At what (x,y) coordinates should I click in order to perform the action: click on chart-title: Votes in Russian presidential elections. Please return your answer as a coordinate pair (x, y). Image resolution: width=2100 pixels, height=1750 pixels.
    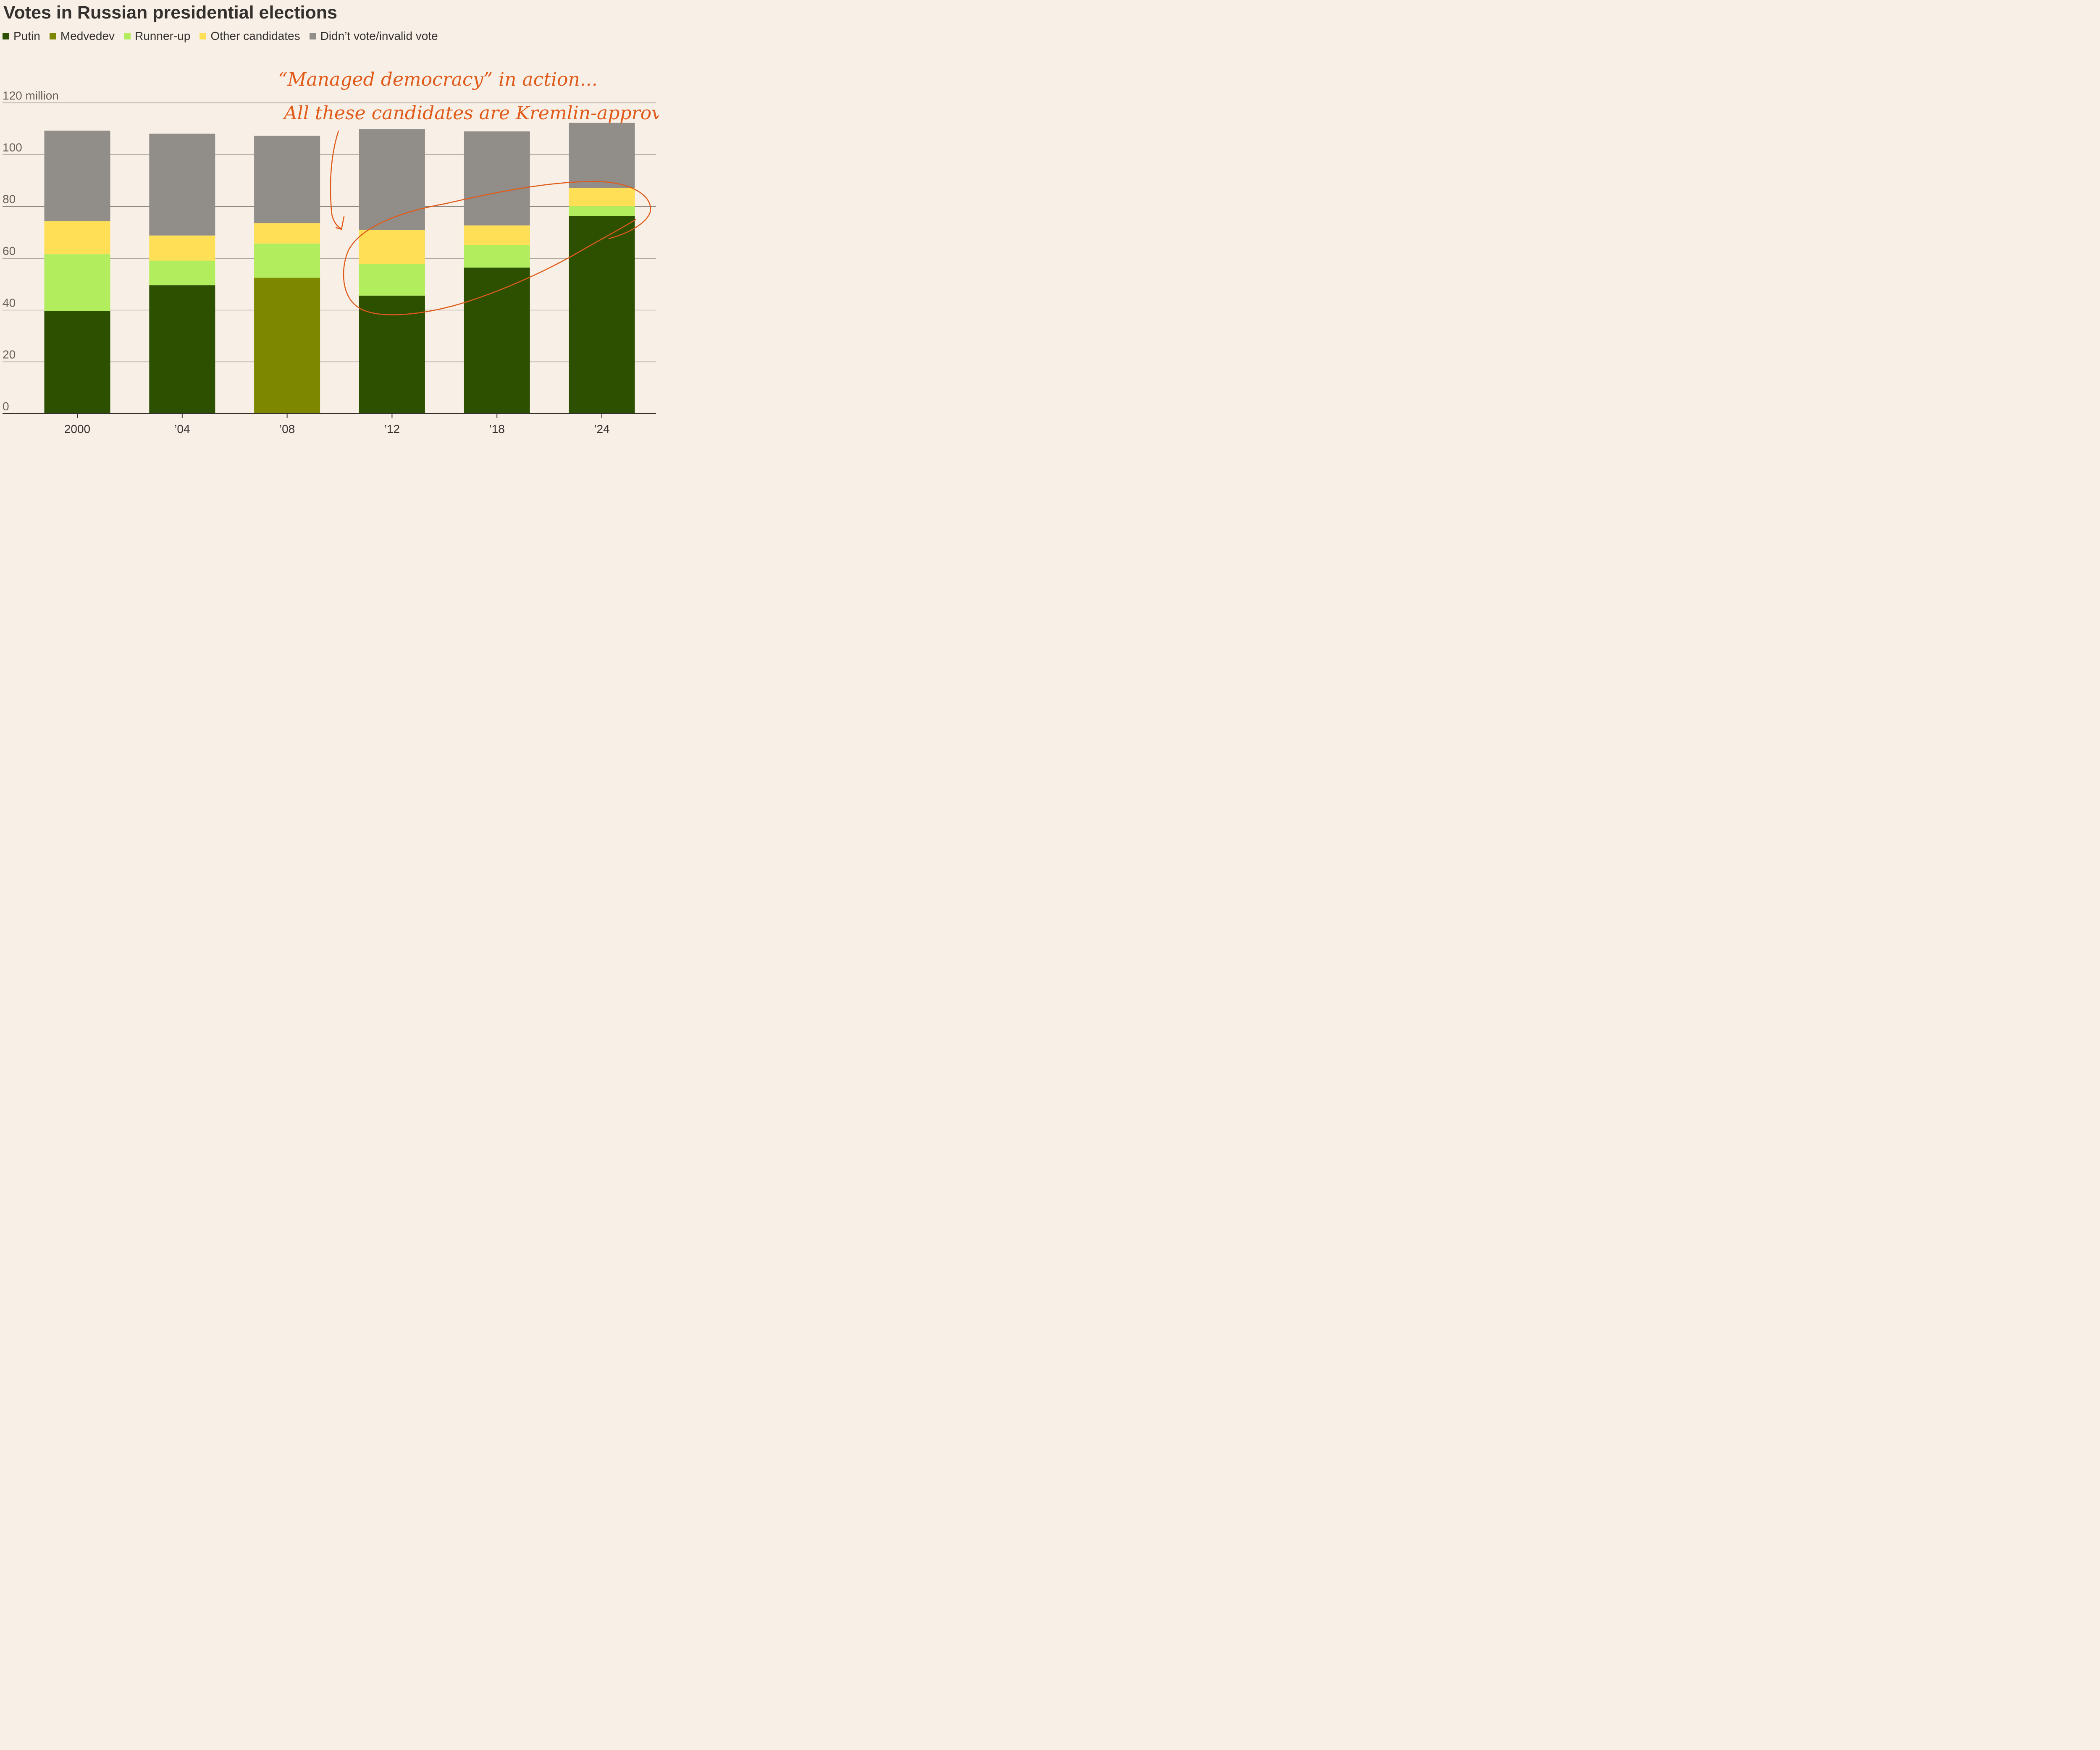
    Looking at the image, I should click on (170, 13).